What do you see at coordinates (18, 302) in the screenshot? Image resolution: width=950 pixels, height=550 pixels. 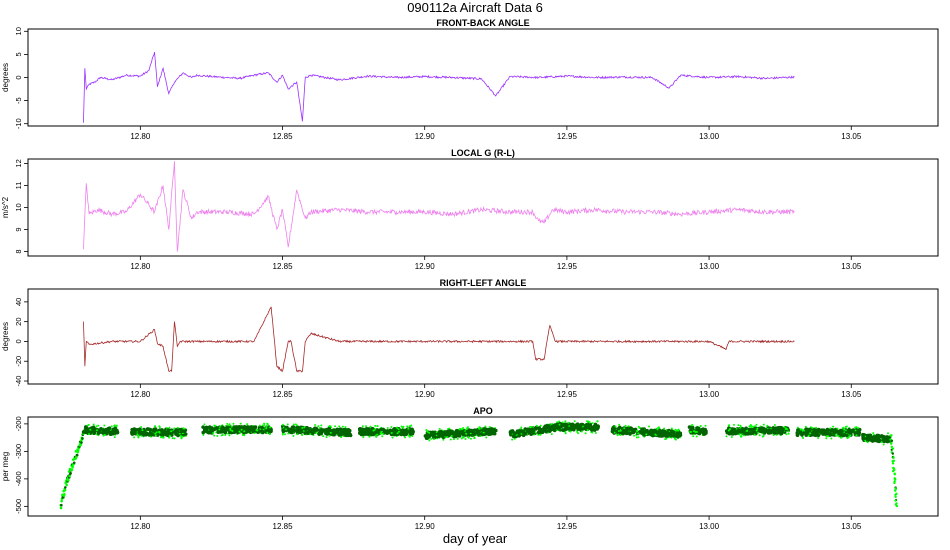 I see `y-tick-label: 40` at bounding box center [18, 302].